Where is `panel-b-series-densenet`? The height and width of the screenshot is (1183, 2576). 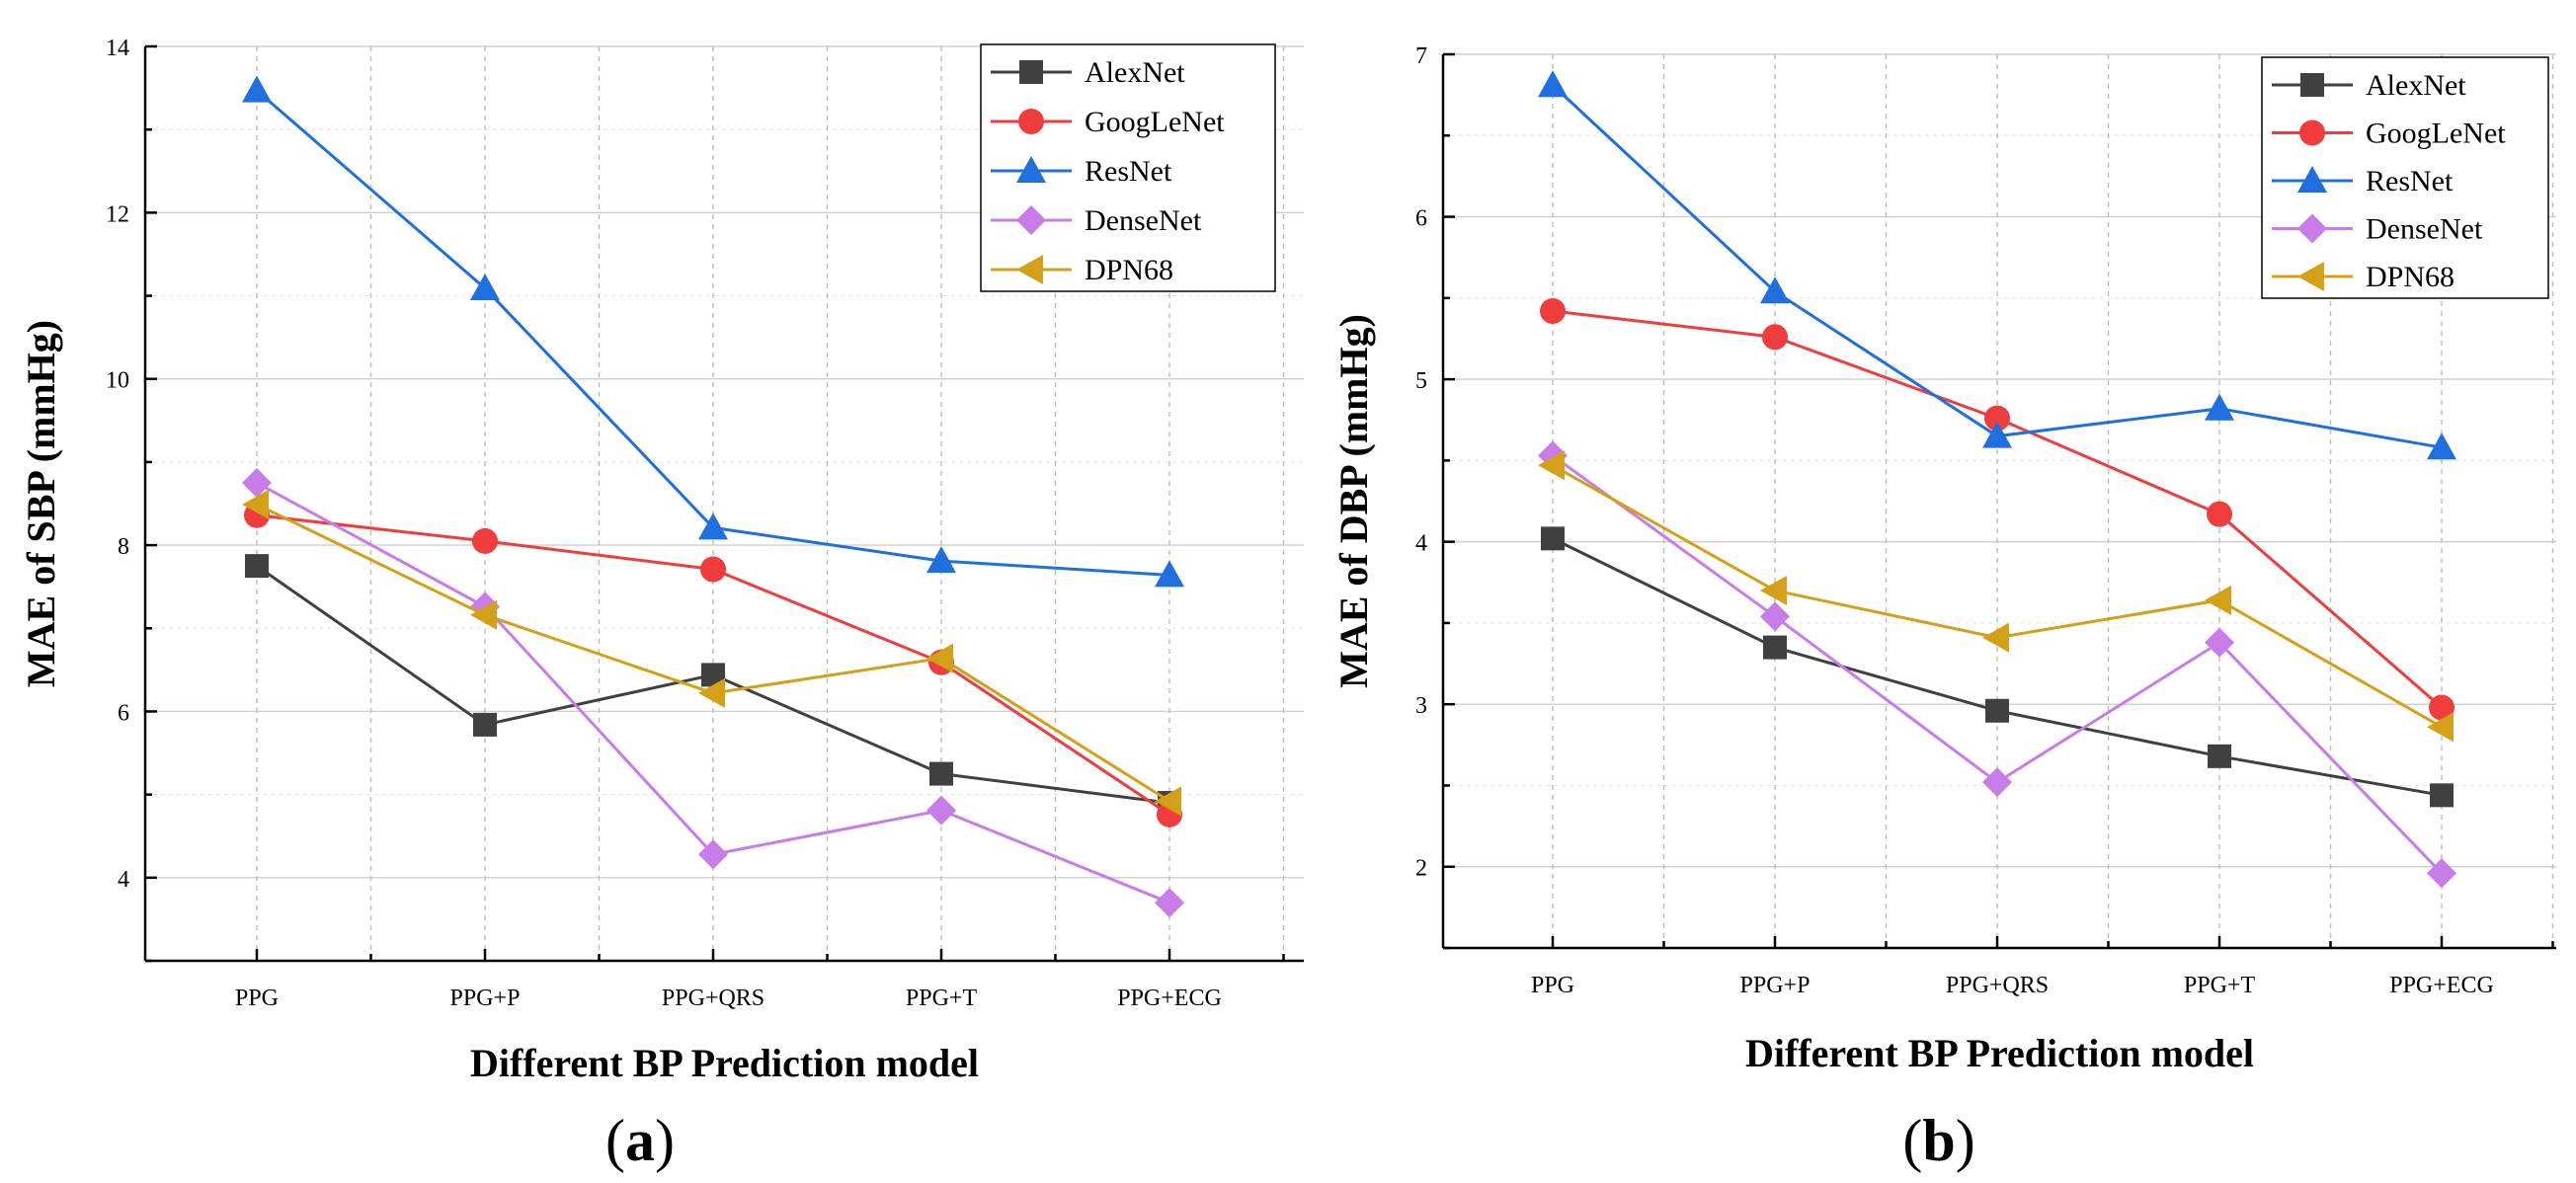 panel-b-series-densenet is located at coordinates (1997, 664).